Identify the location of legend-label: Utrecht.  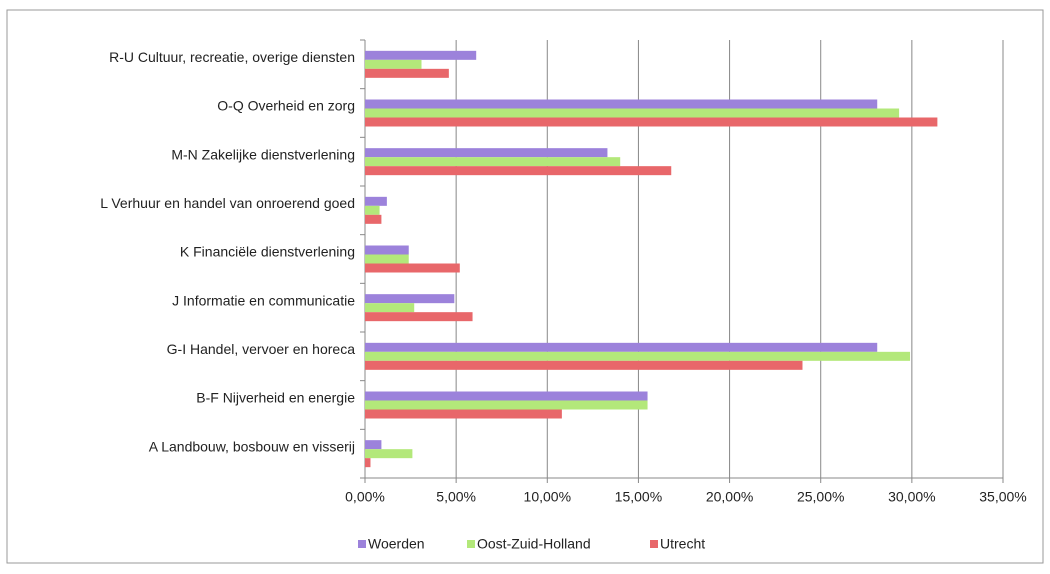
(682, 544).